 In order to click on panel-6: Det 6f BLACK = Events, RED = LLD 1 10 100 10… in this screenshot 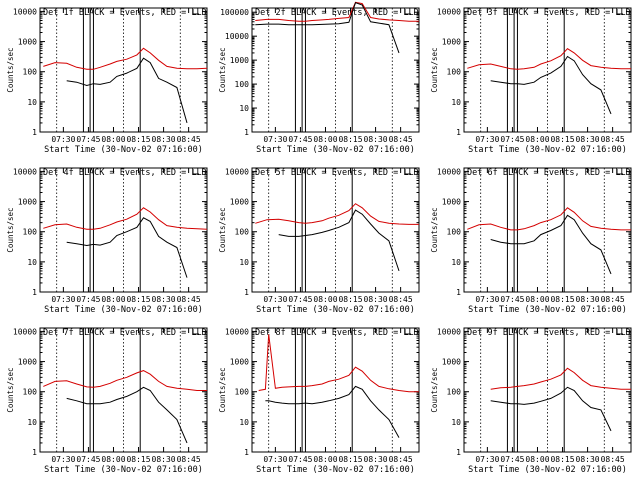, I will do `click(531, 241)`.